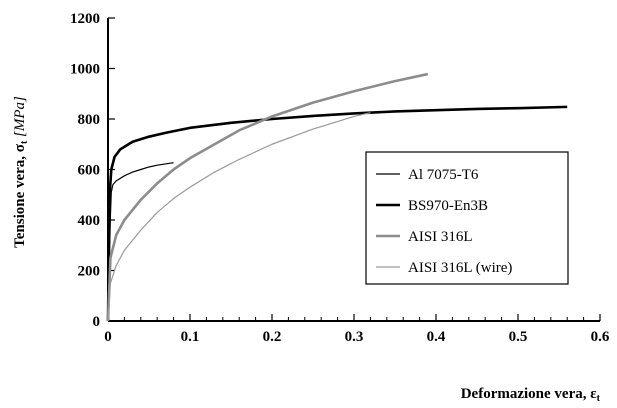 This screenshot has height=408, width=617. I want to click on legend-label: AISI 316L (wire), so click(460, 268).